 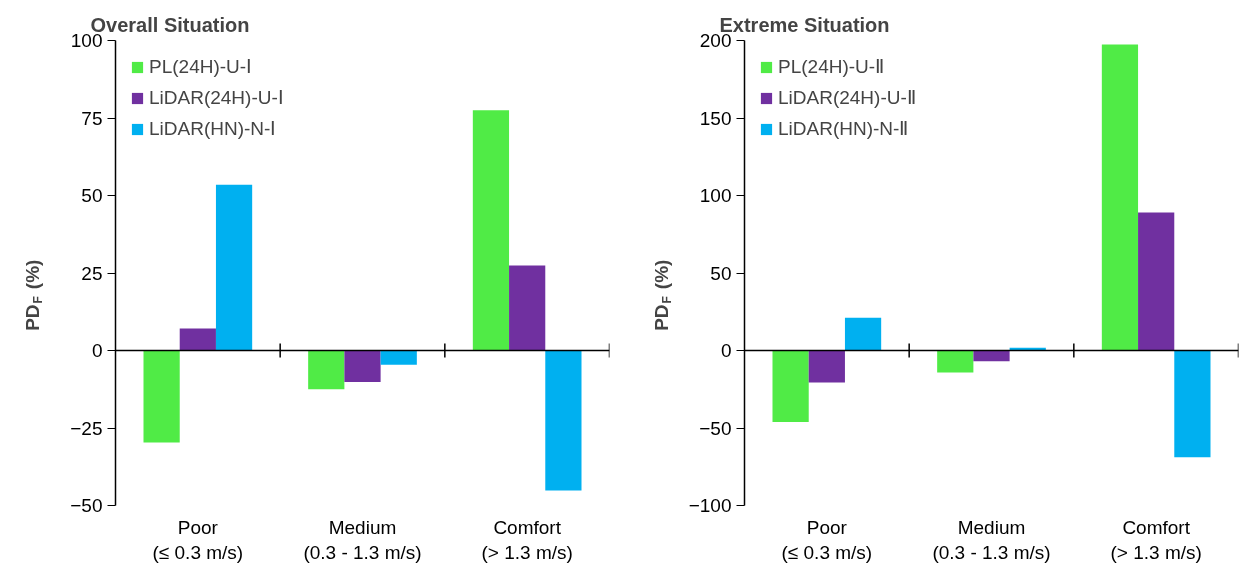 What do you see at coordinates (86, 428) in the screenshot?
I see `y-tick-label: −25` at bounding box center [86, 428].